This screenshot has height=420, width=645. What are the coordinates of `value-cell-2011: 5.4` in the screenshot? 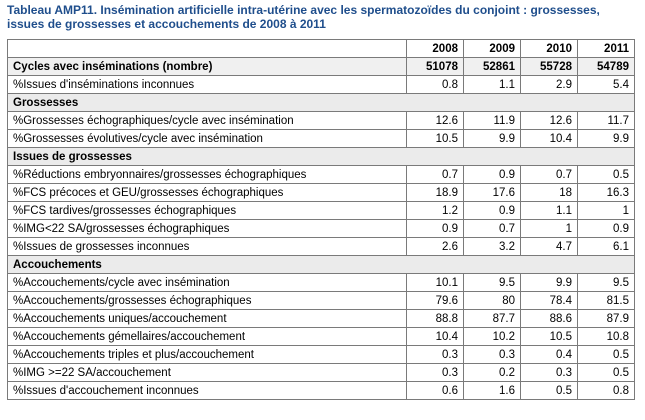 It's located at (606, 84).